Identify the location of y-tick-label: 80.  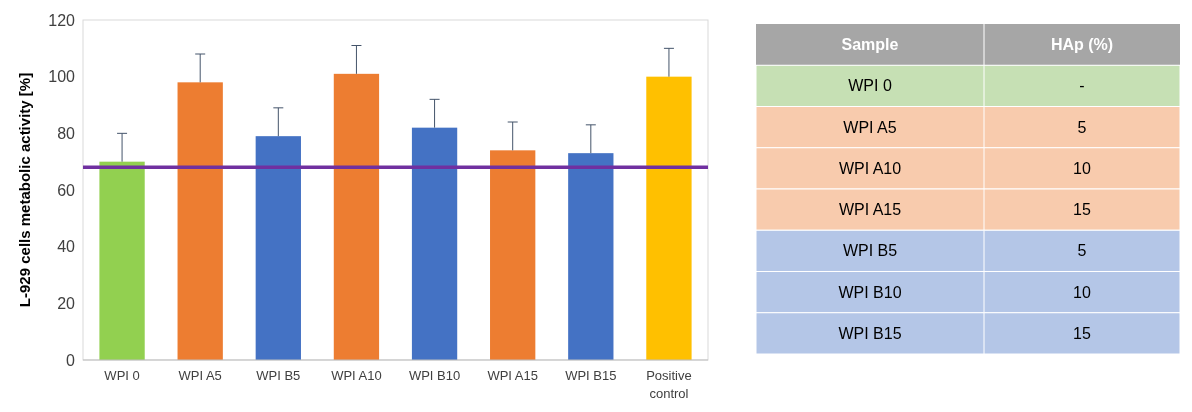
(66, 133).